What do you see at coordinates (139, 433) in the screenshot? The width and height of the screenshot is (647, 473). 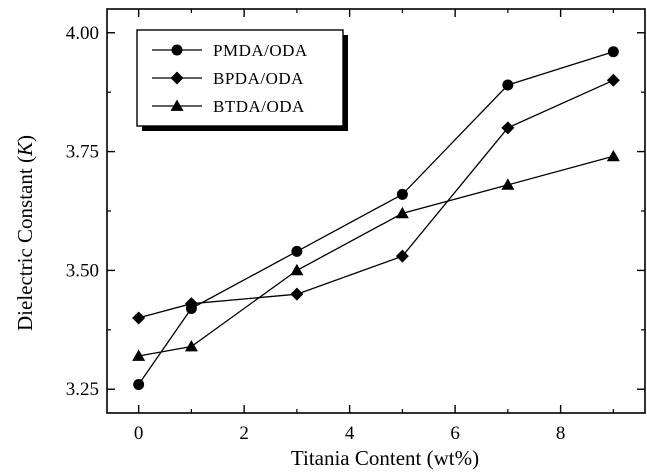 I see `x-tick-label: 0` at bounding box center [139, 433].